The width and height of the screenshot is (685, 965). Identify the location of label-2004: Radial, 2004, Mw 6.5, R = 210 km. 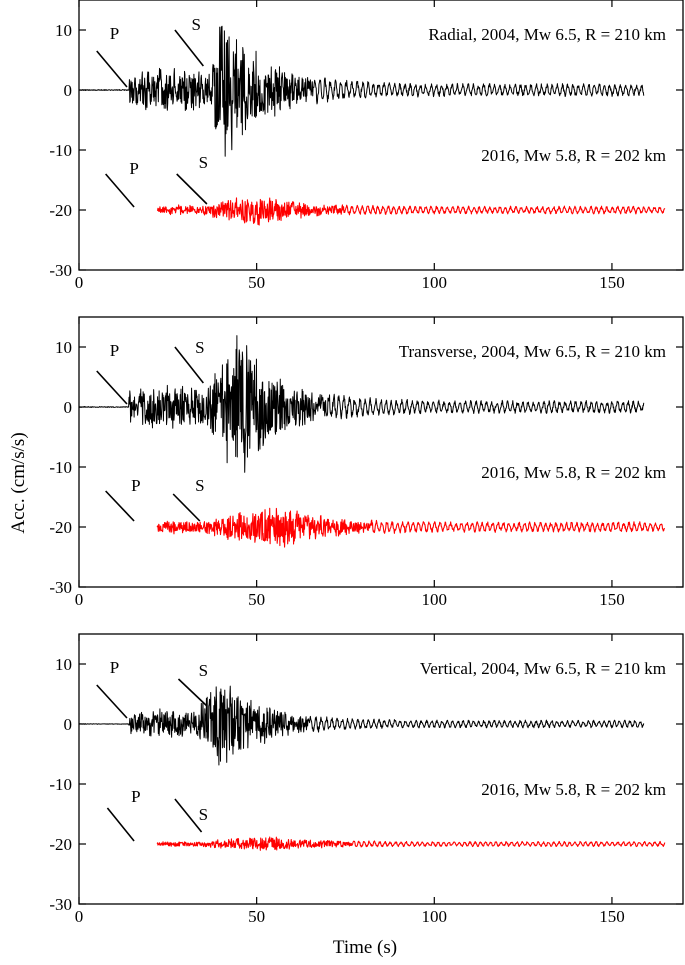
(547, 34).